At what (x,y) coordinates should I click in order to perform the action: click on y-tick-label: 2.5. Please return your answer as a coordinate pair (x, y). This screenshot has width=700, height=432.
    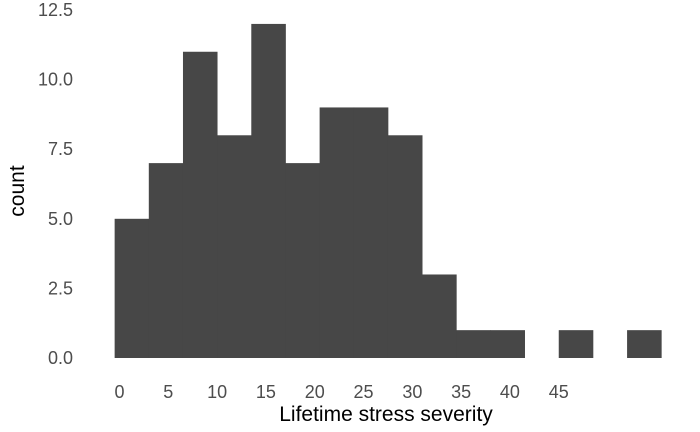
    Looking at the image, I should click on (60, 288).